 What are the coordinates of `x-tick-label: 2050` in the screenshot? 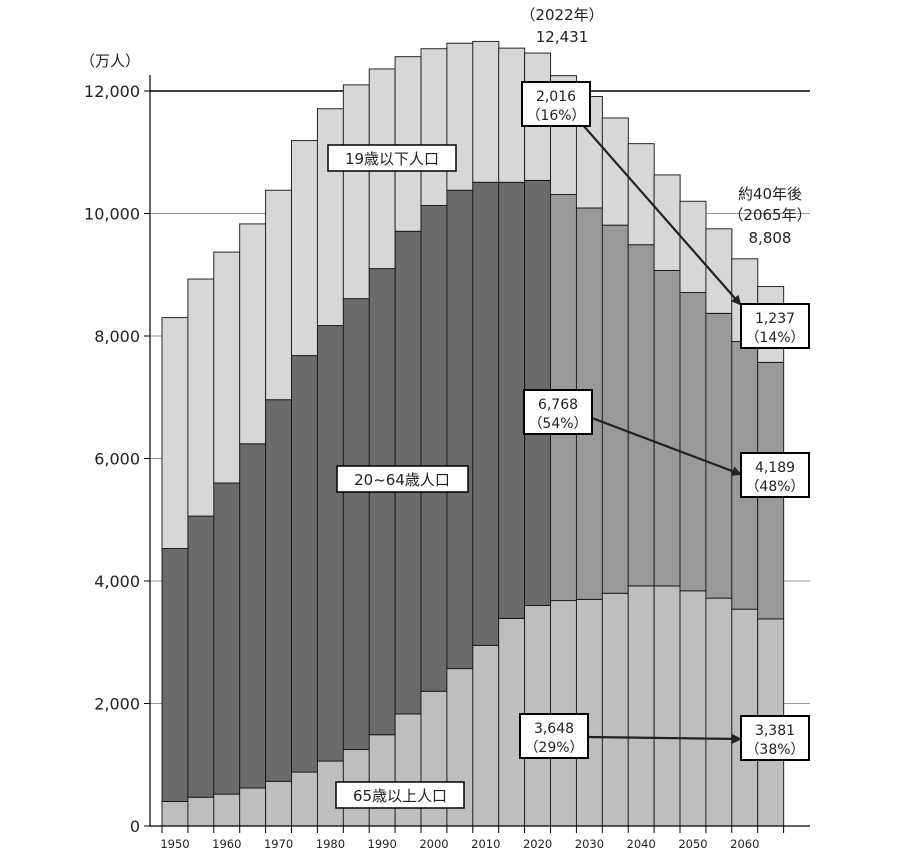 It's located at (692, 844).